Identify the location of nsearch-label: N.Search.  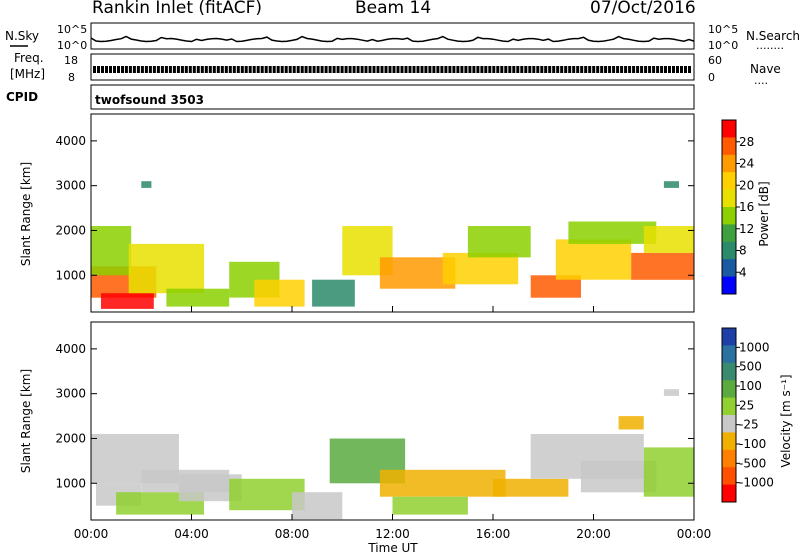
(773, 36).